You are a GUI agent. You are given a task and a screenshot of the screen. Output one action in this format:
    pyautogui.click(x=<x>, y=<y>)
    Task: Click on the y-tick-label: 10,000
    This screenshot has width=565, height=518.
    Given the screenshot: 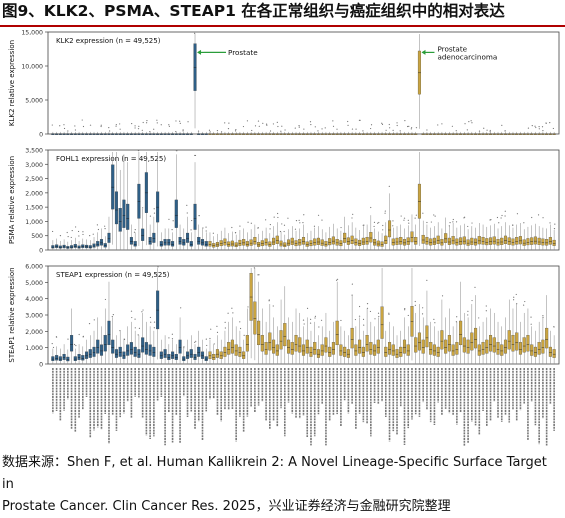 What is the action you would take?
    pyautogui.click(x=32, y=67)
    